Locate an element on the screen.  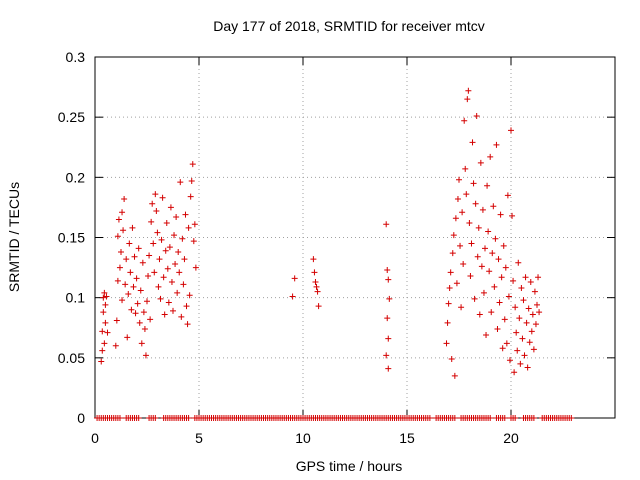
y-tick-label: 0.15 is located at coordinates (71, 238).